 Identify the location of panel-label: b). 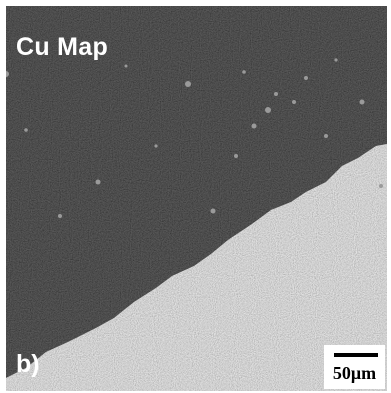
(28, 364).